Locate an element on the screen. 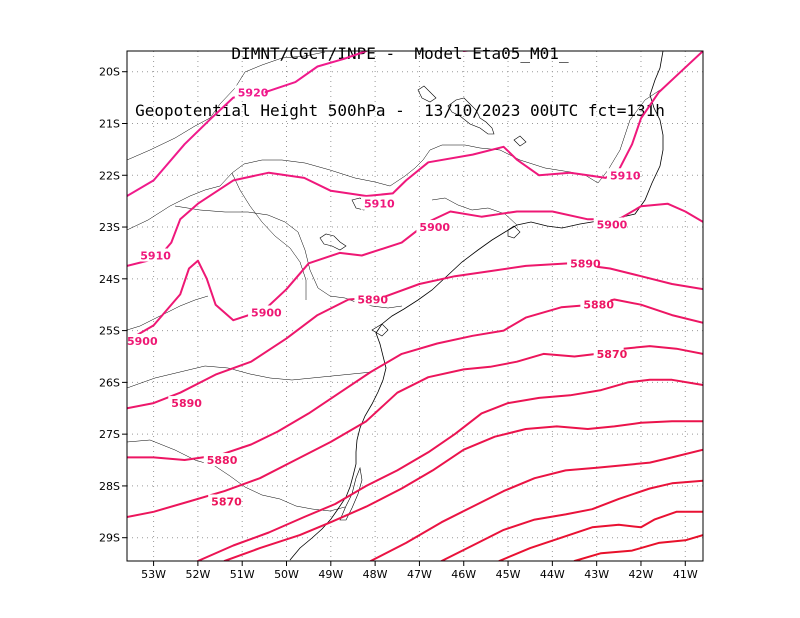 The image size is (800, 618). state-border-mg-sp is located at coordinates (226, 106).